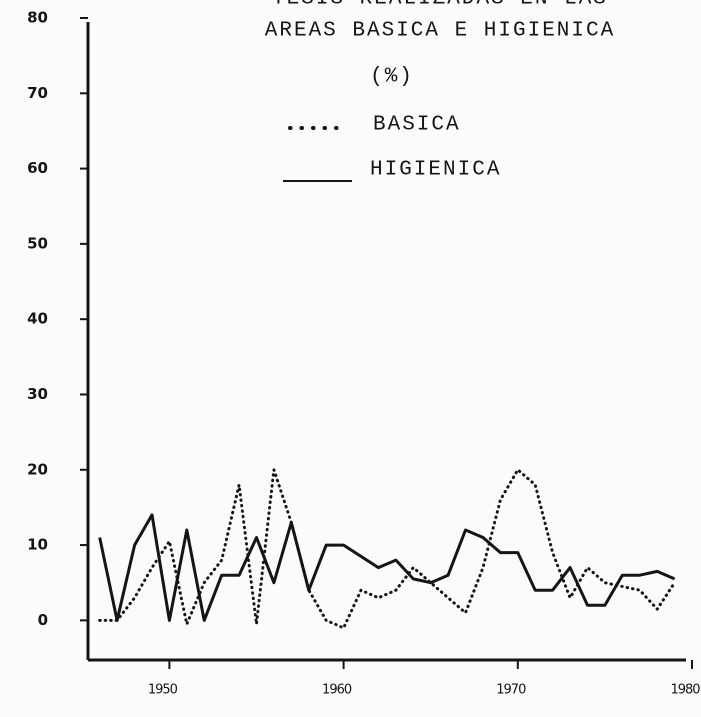 This screenshot has height=717, width=701. Describe the element at coordinates (37, 545) in the screenshot. I see `y-tick-label: 10` at that location.